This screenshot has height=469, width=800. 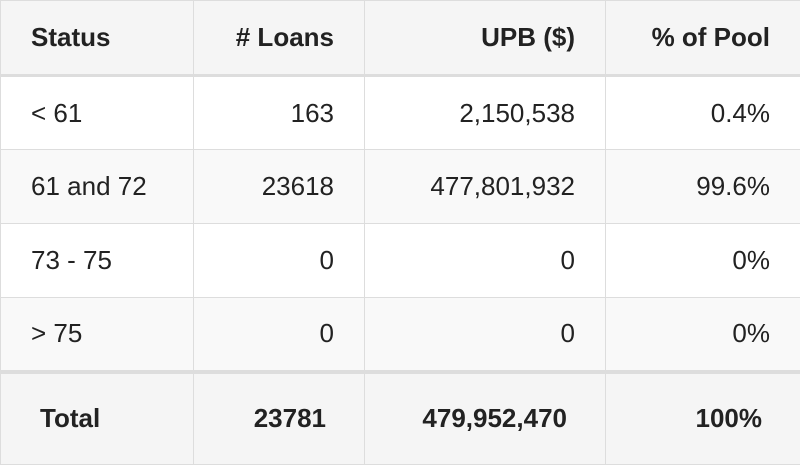 What do you see at coordinates (279, 186) in the screenshot?
I see `cell-loans: 23618` at bounding box center [279, 186].